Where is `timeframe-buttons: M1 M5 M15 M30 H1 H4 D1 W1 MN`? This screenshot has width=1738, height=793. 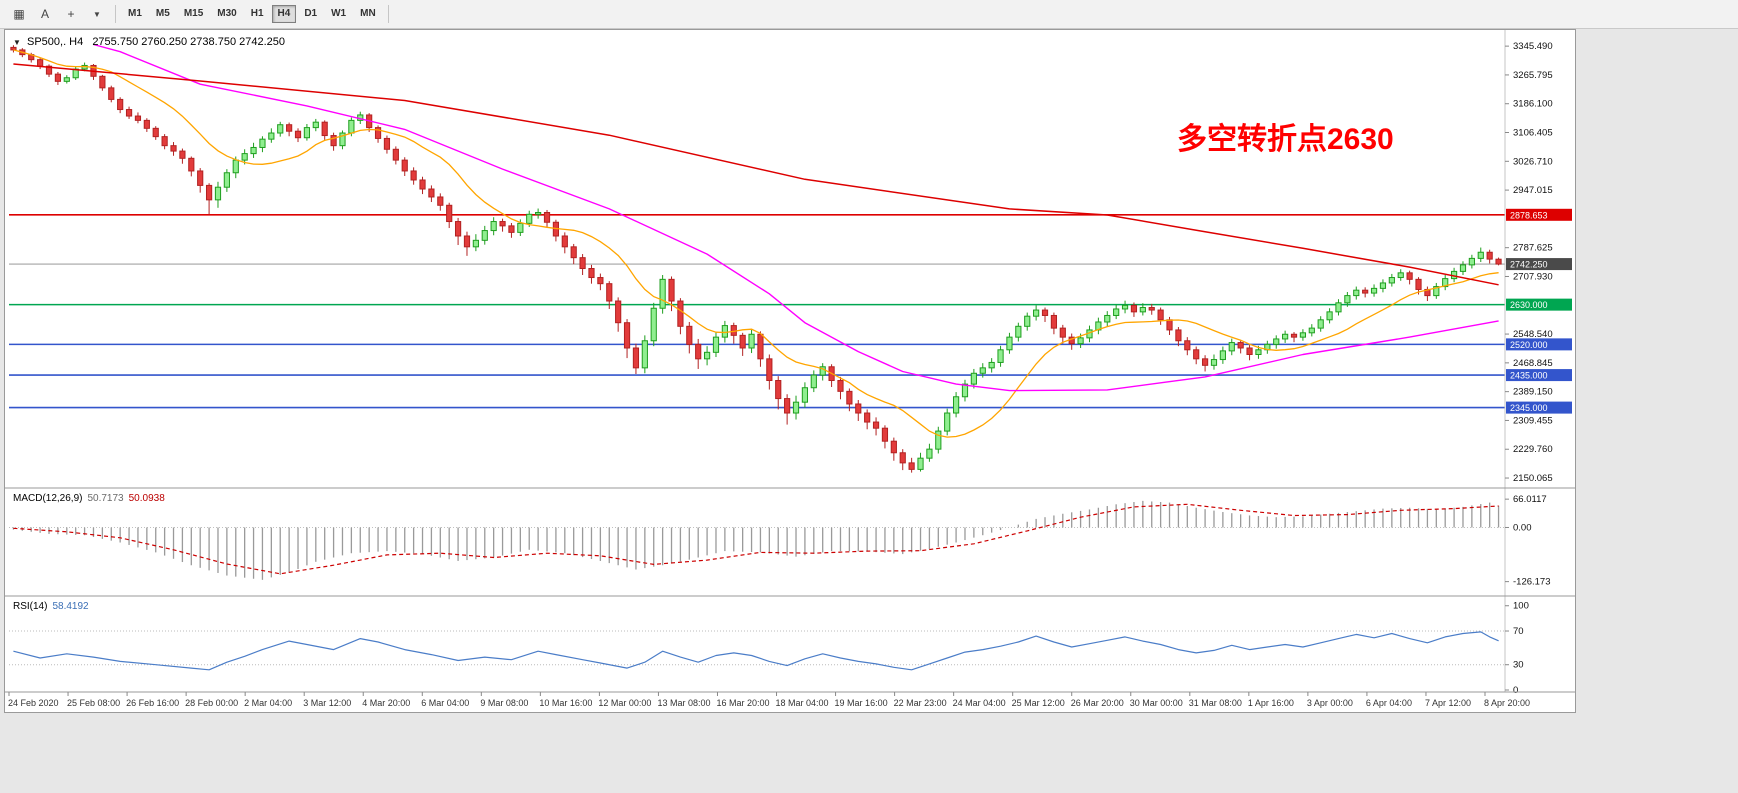
timeframe-buttons: M1 M5 M15 M30 H1 H4 D1 W1 MN is located at coordinates (252, 14).